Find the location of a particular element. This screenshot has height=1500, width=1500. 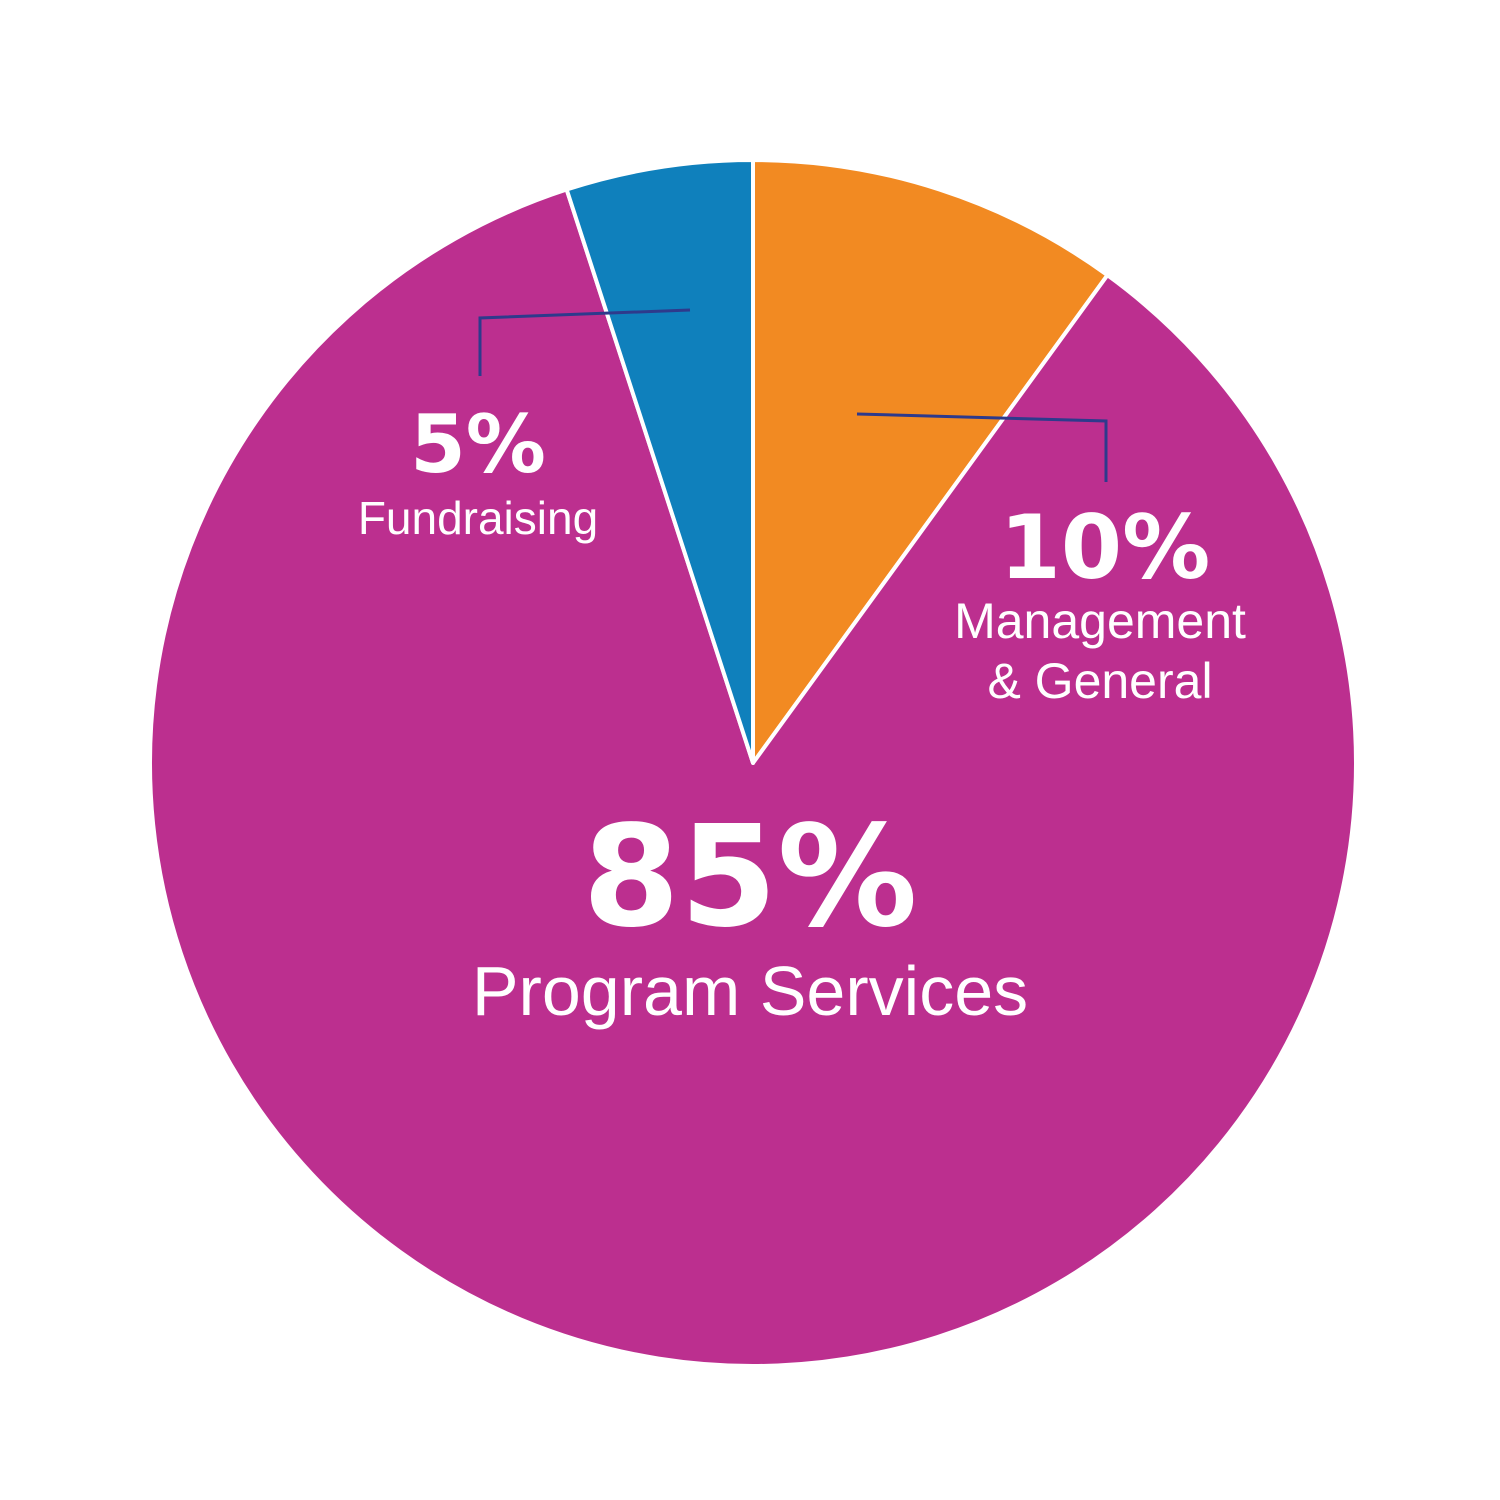

leader-line-management-general is located at coordinates (982, 447).